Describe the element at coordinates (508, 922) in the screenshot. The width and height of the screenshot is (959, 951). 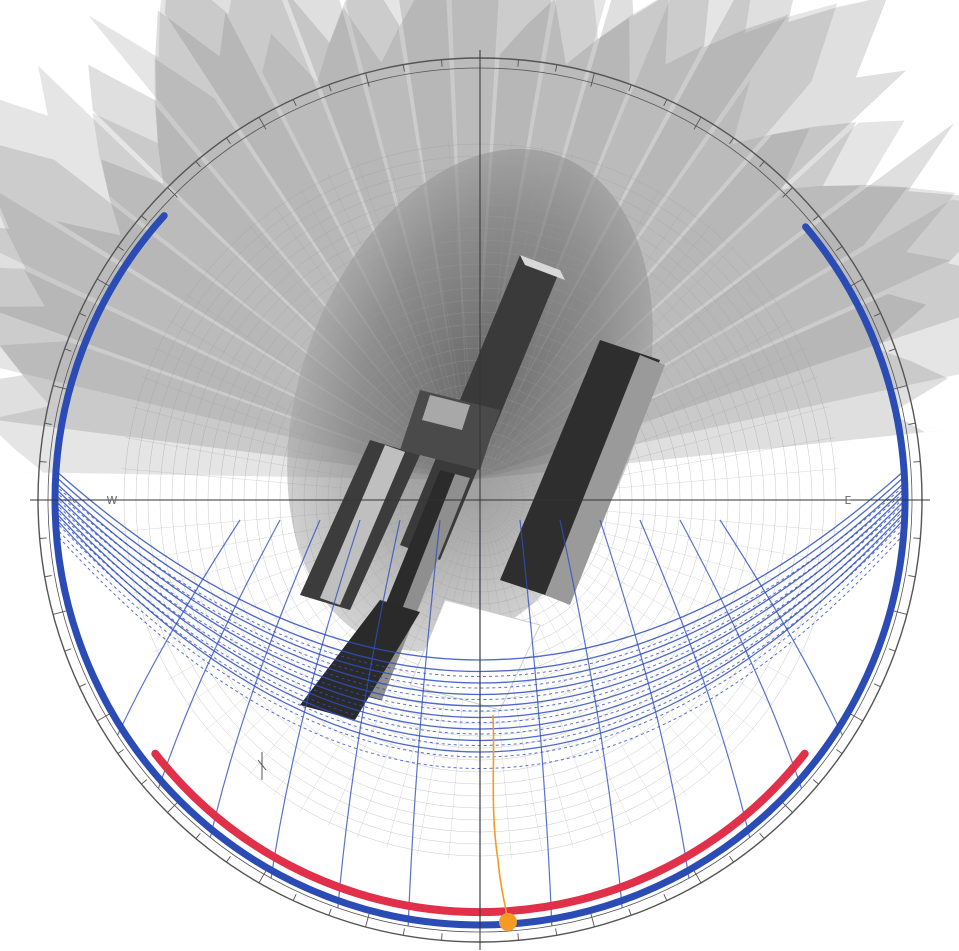
I see `sun-marker` at that location.